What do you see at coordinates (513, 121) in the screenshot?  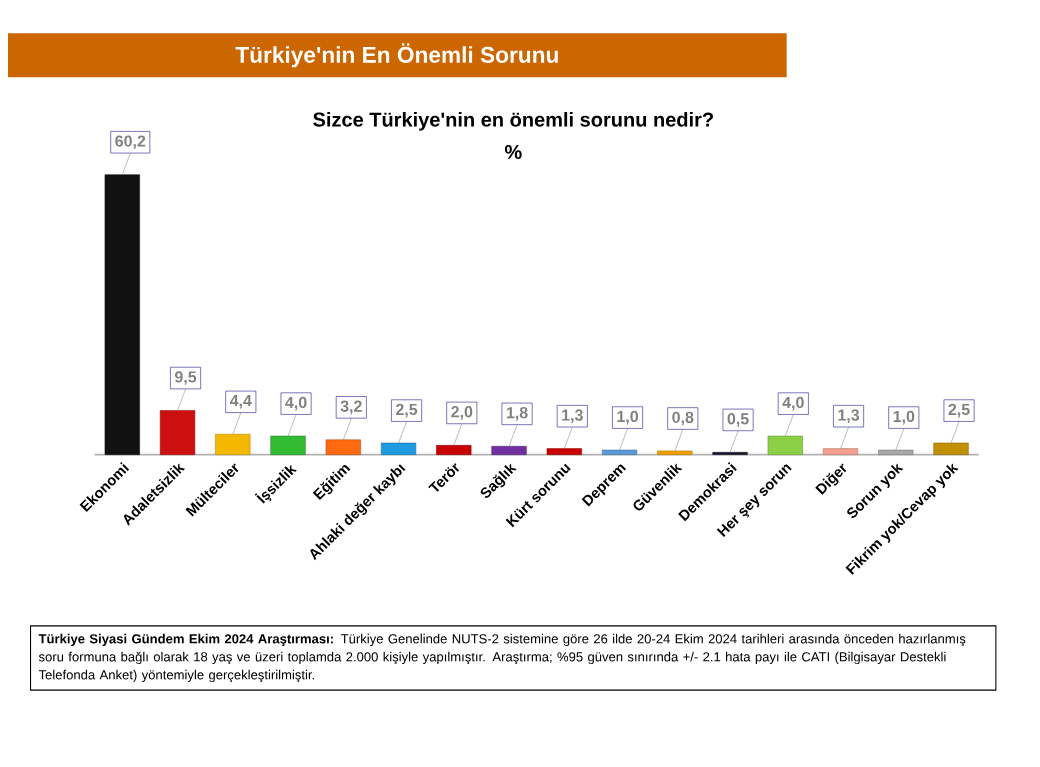 I see `chart-subtitle: Sizce Türkiye'nin en önemli sorunu nedir?` at bounding box center [513, 121].